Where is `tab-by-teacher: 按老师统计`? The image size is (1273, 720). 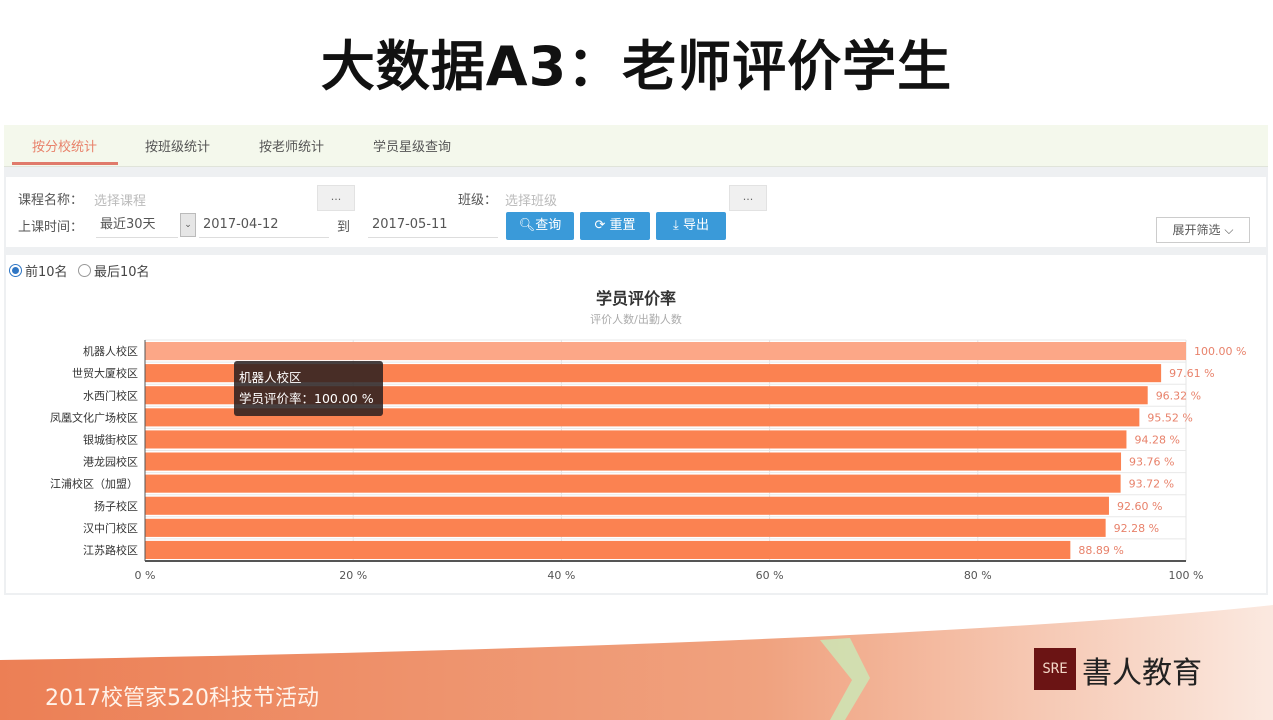
tab-by-teacher: 按老师统计 is located at coordinates (292, 147).